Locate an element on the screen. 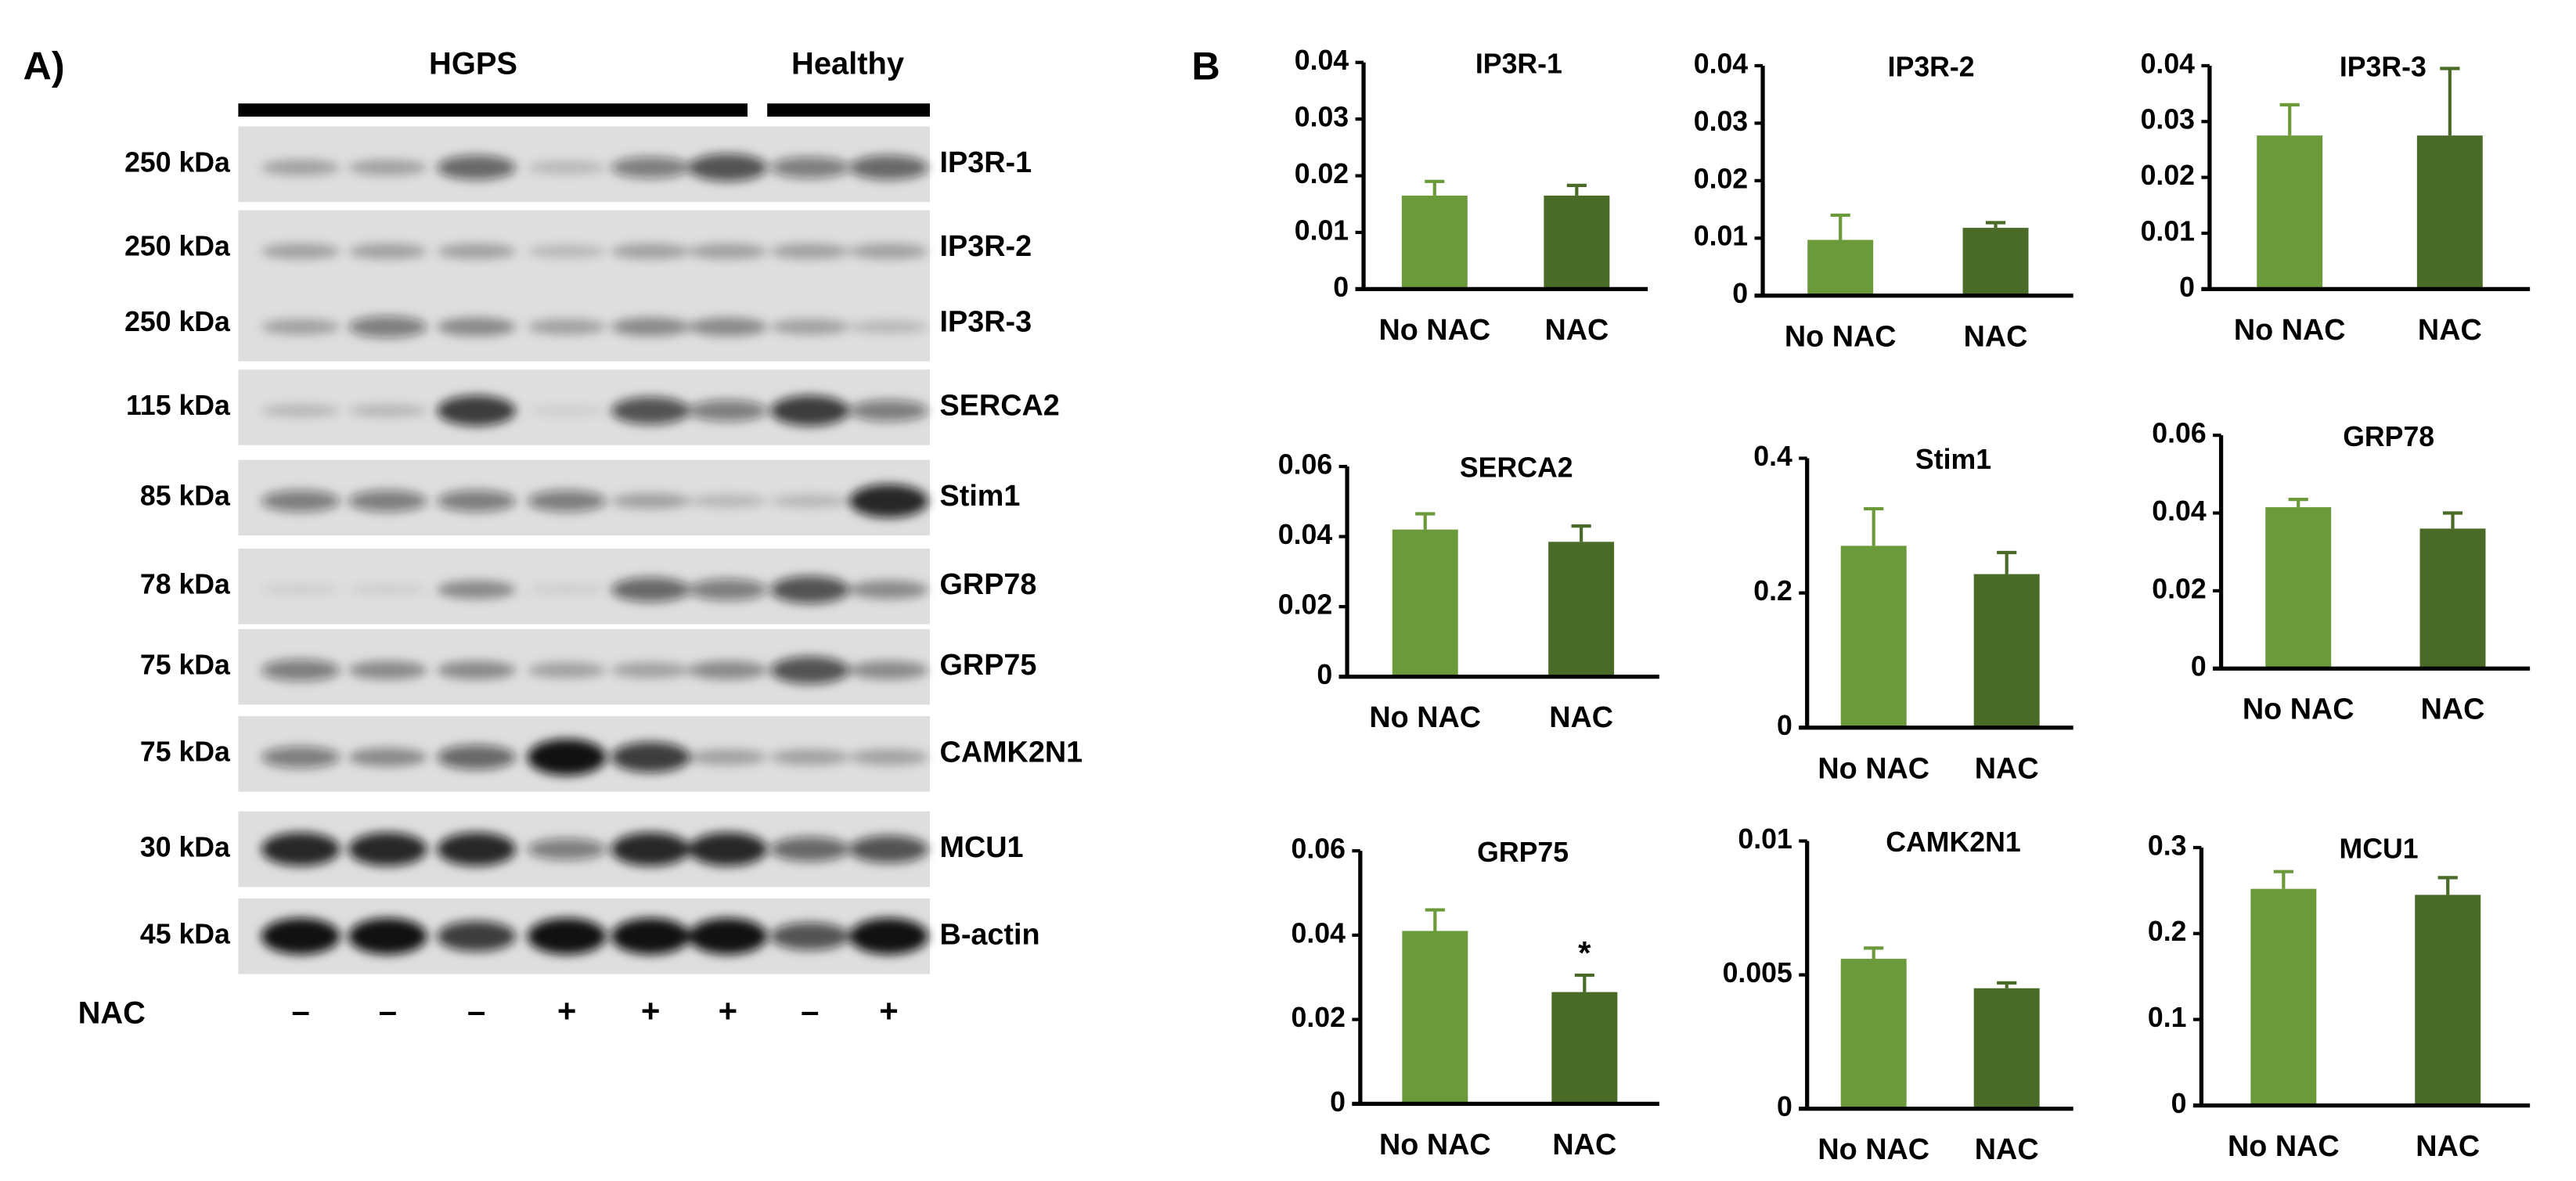  y-tick-label: 0.06 is located at coordinates (2179, 433).